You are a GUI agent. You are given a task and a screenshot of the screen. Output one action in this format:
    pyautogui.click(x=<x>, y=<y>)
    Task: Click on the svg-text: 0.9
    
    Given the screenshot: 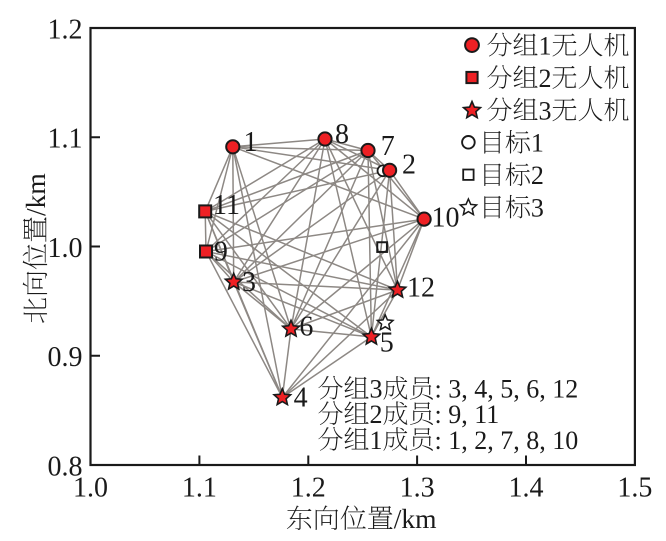 What is the action you would take?
    pyautogui.click(x=65, y=357)
    